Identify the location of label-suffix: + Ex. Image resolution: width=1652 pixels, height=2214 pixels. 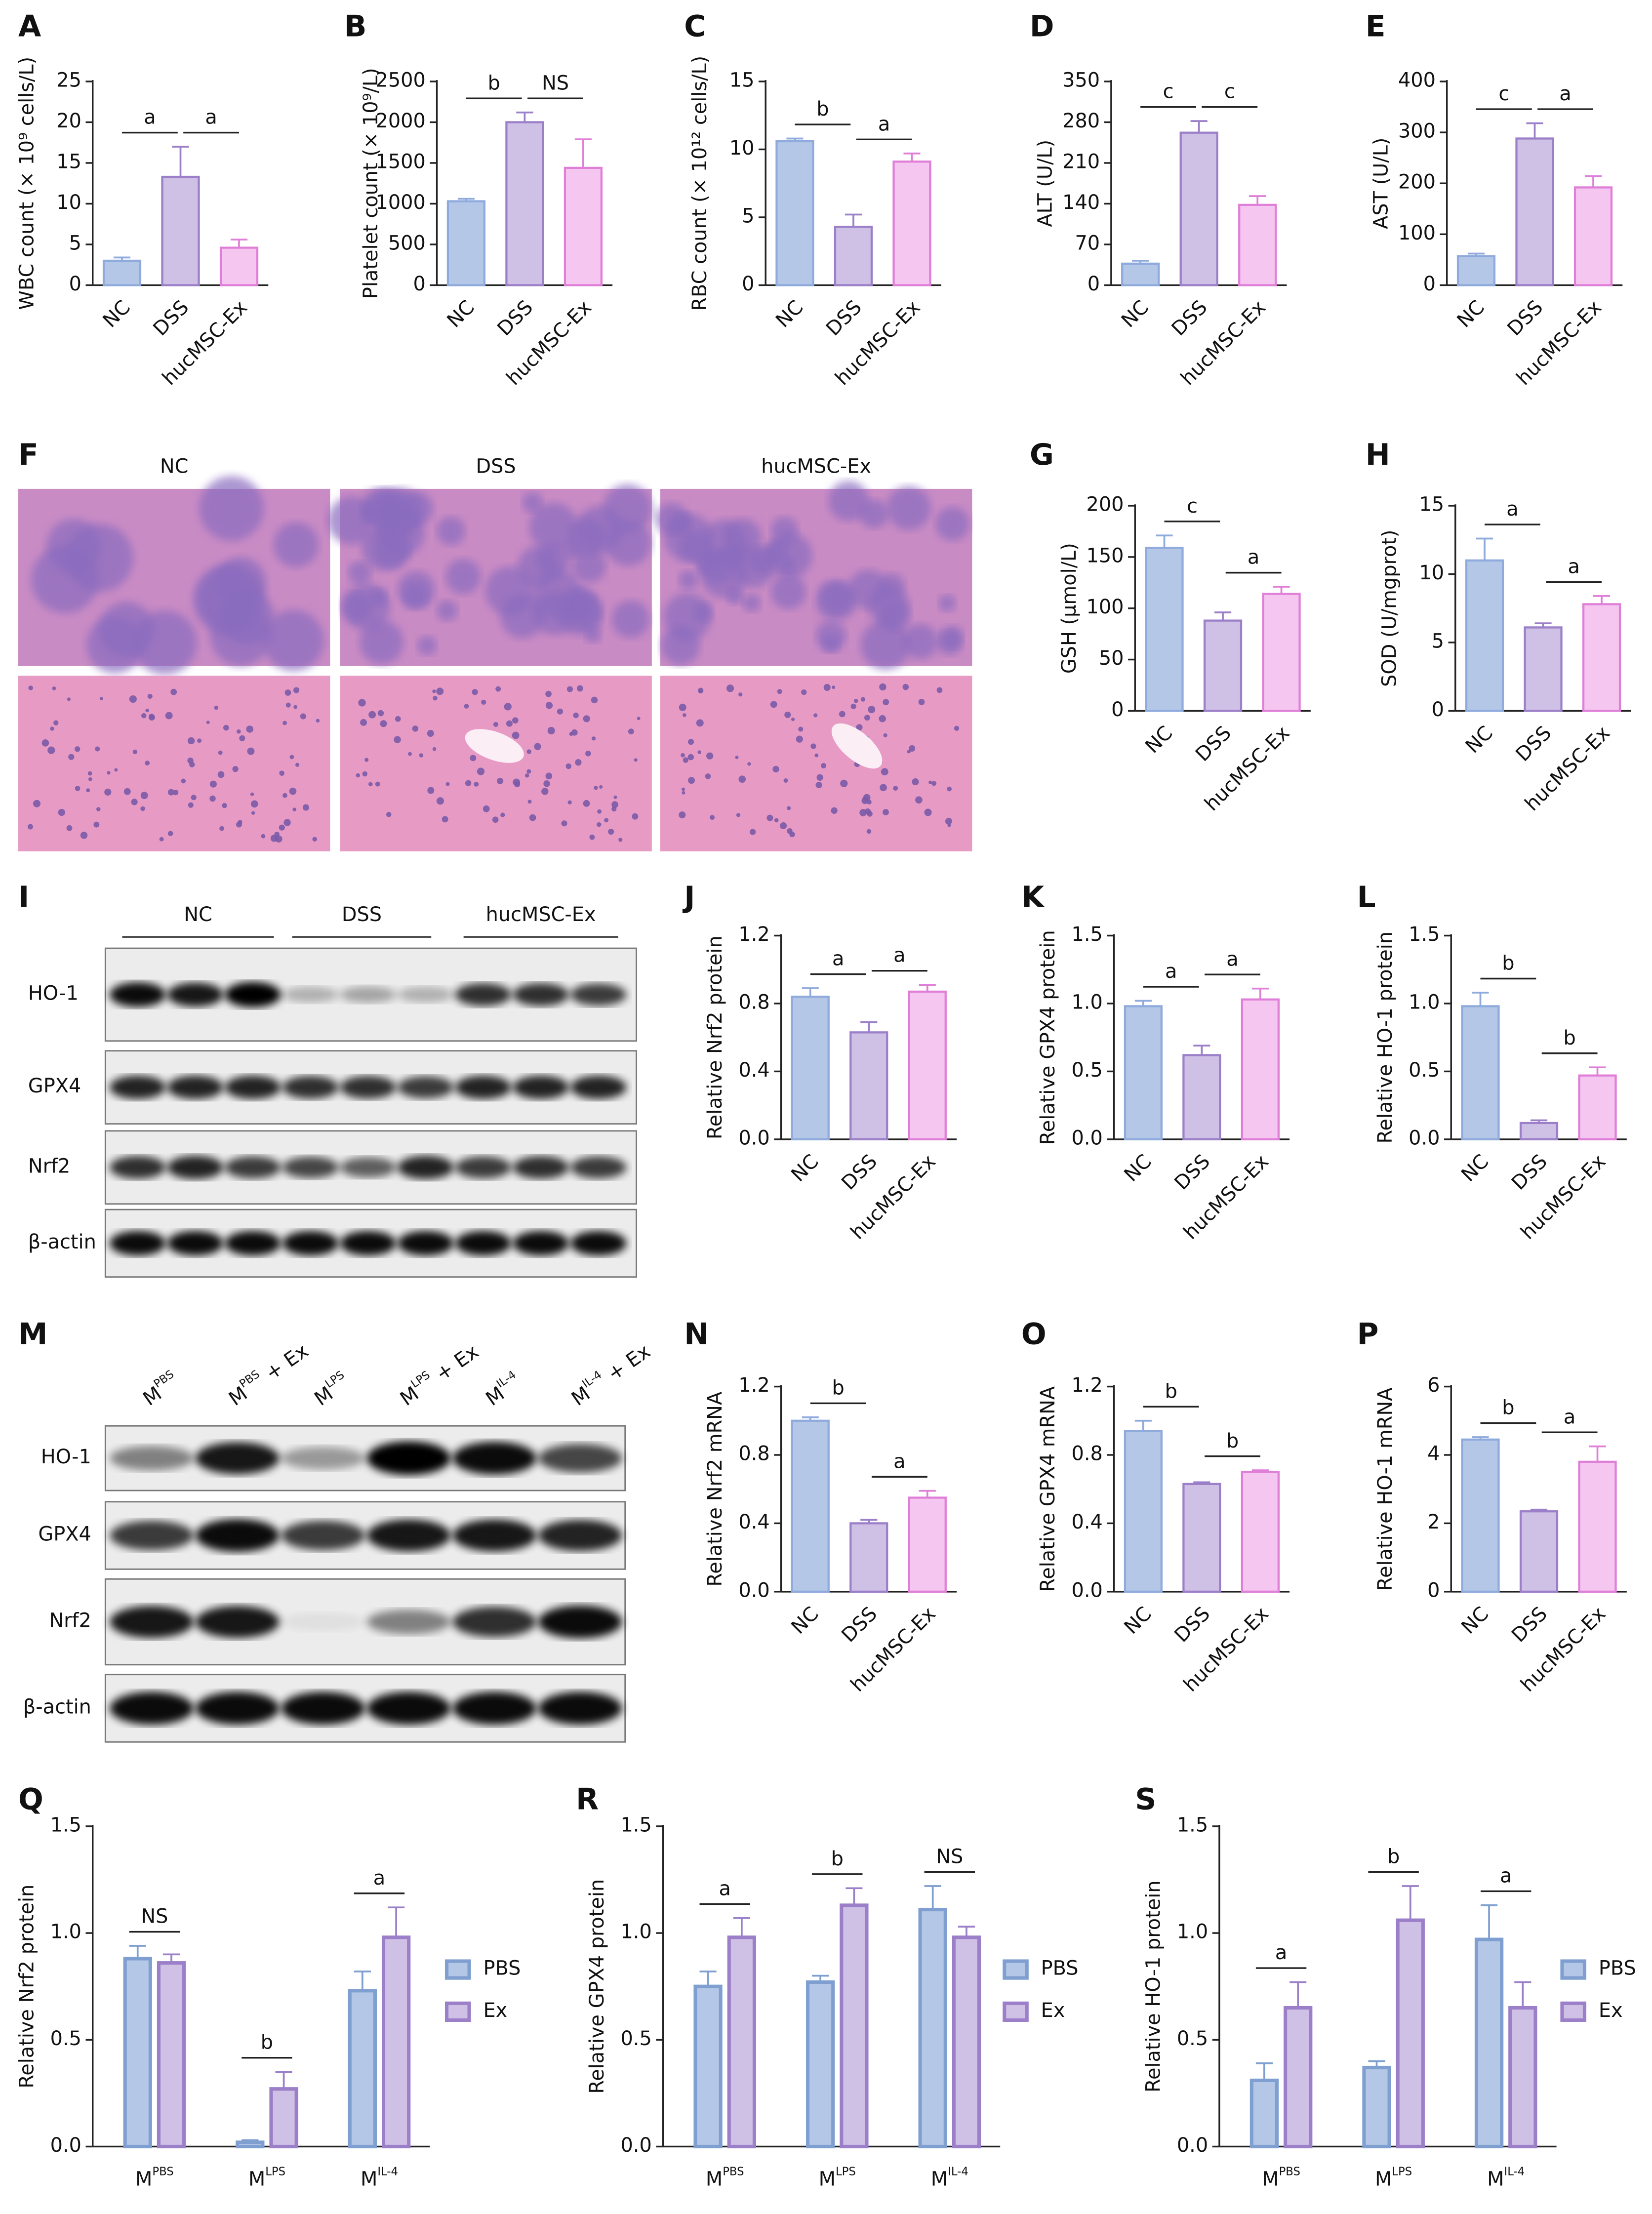
(284, 1364).